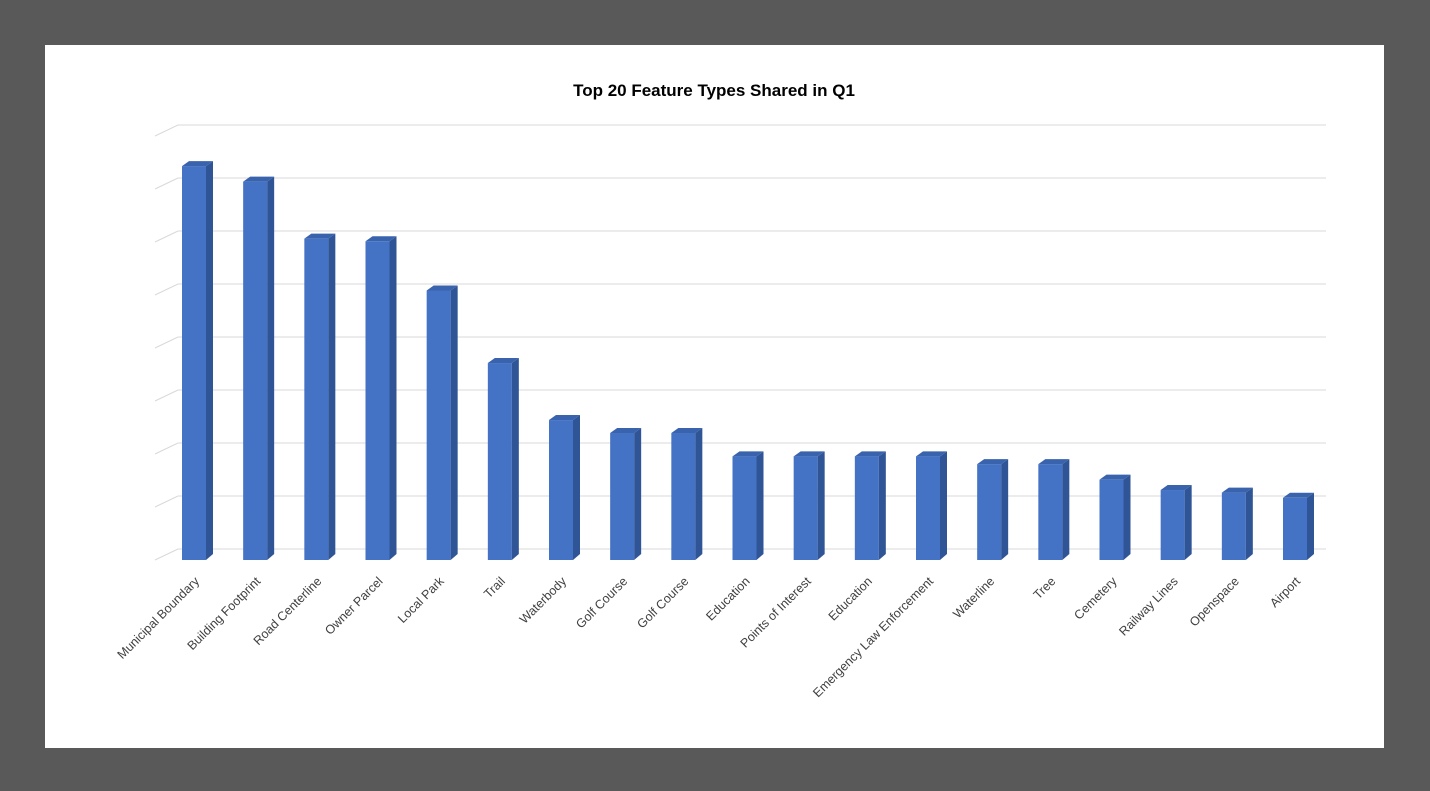 This screenshot has height=791, width=1430. What do you see at coordinates (421, 600) in the screenshot?
I see `category-label: Local Park` at bounding box center [421, 600].